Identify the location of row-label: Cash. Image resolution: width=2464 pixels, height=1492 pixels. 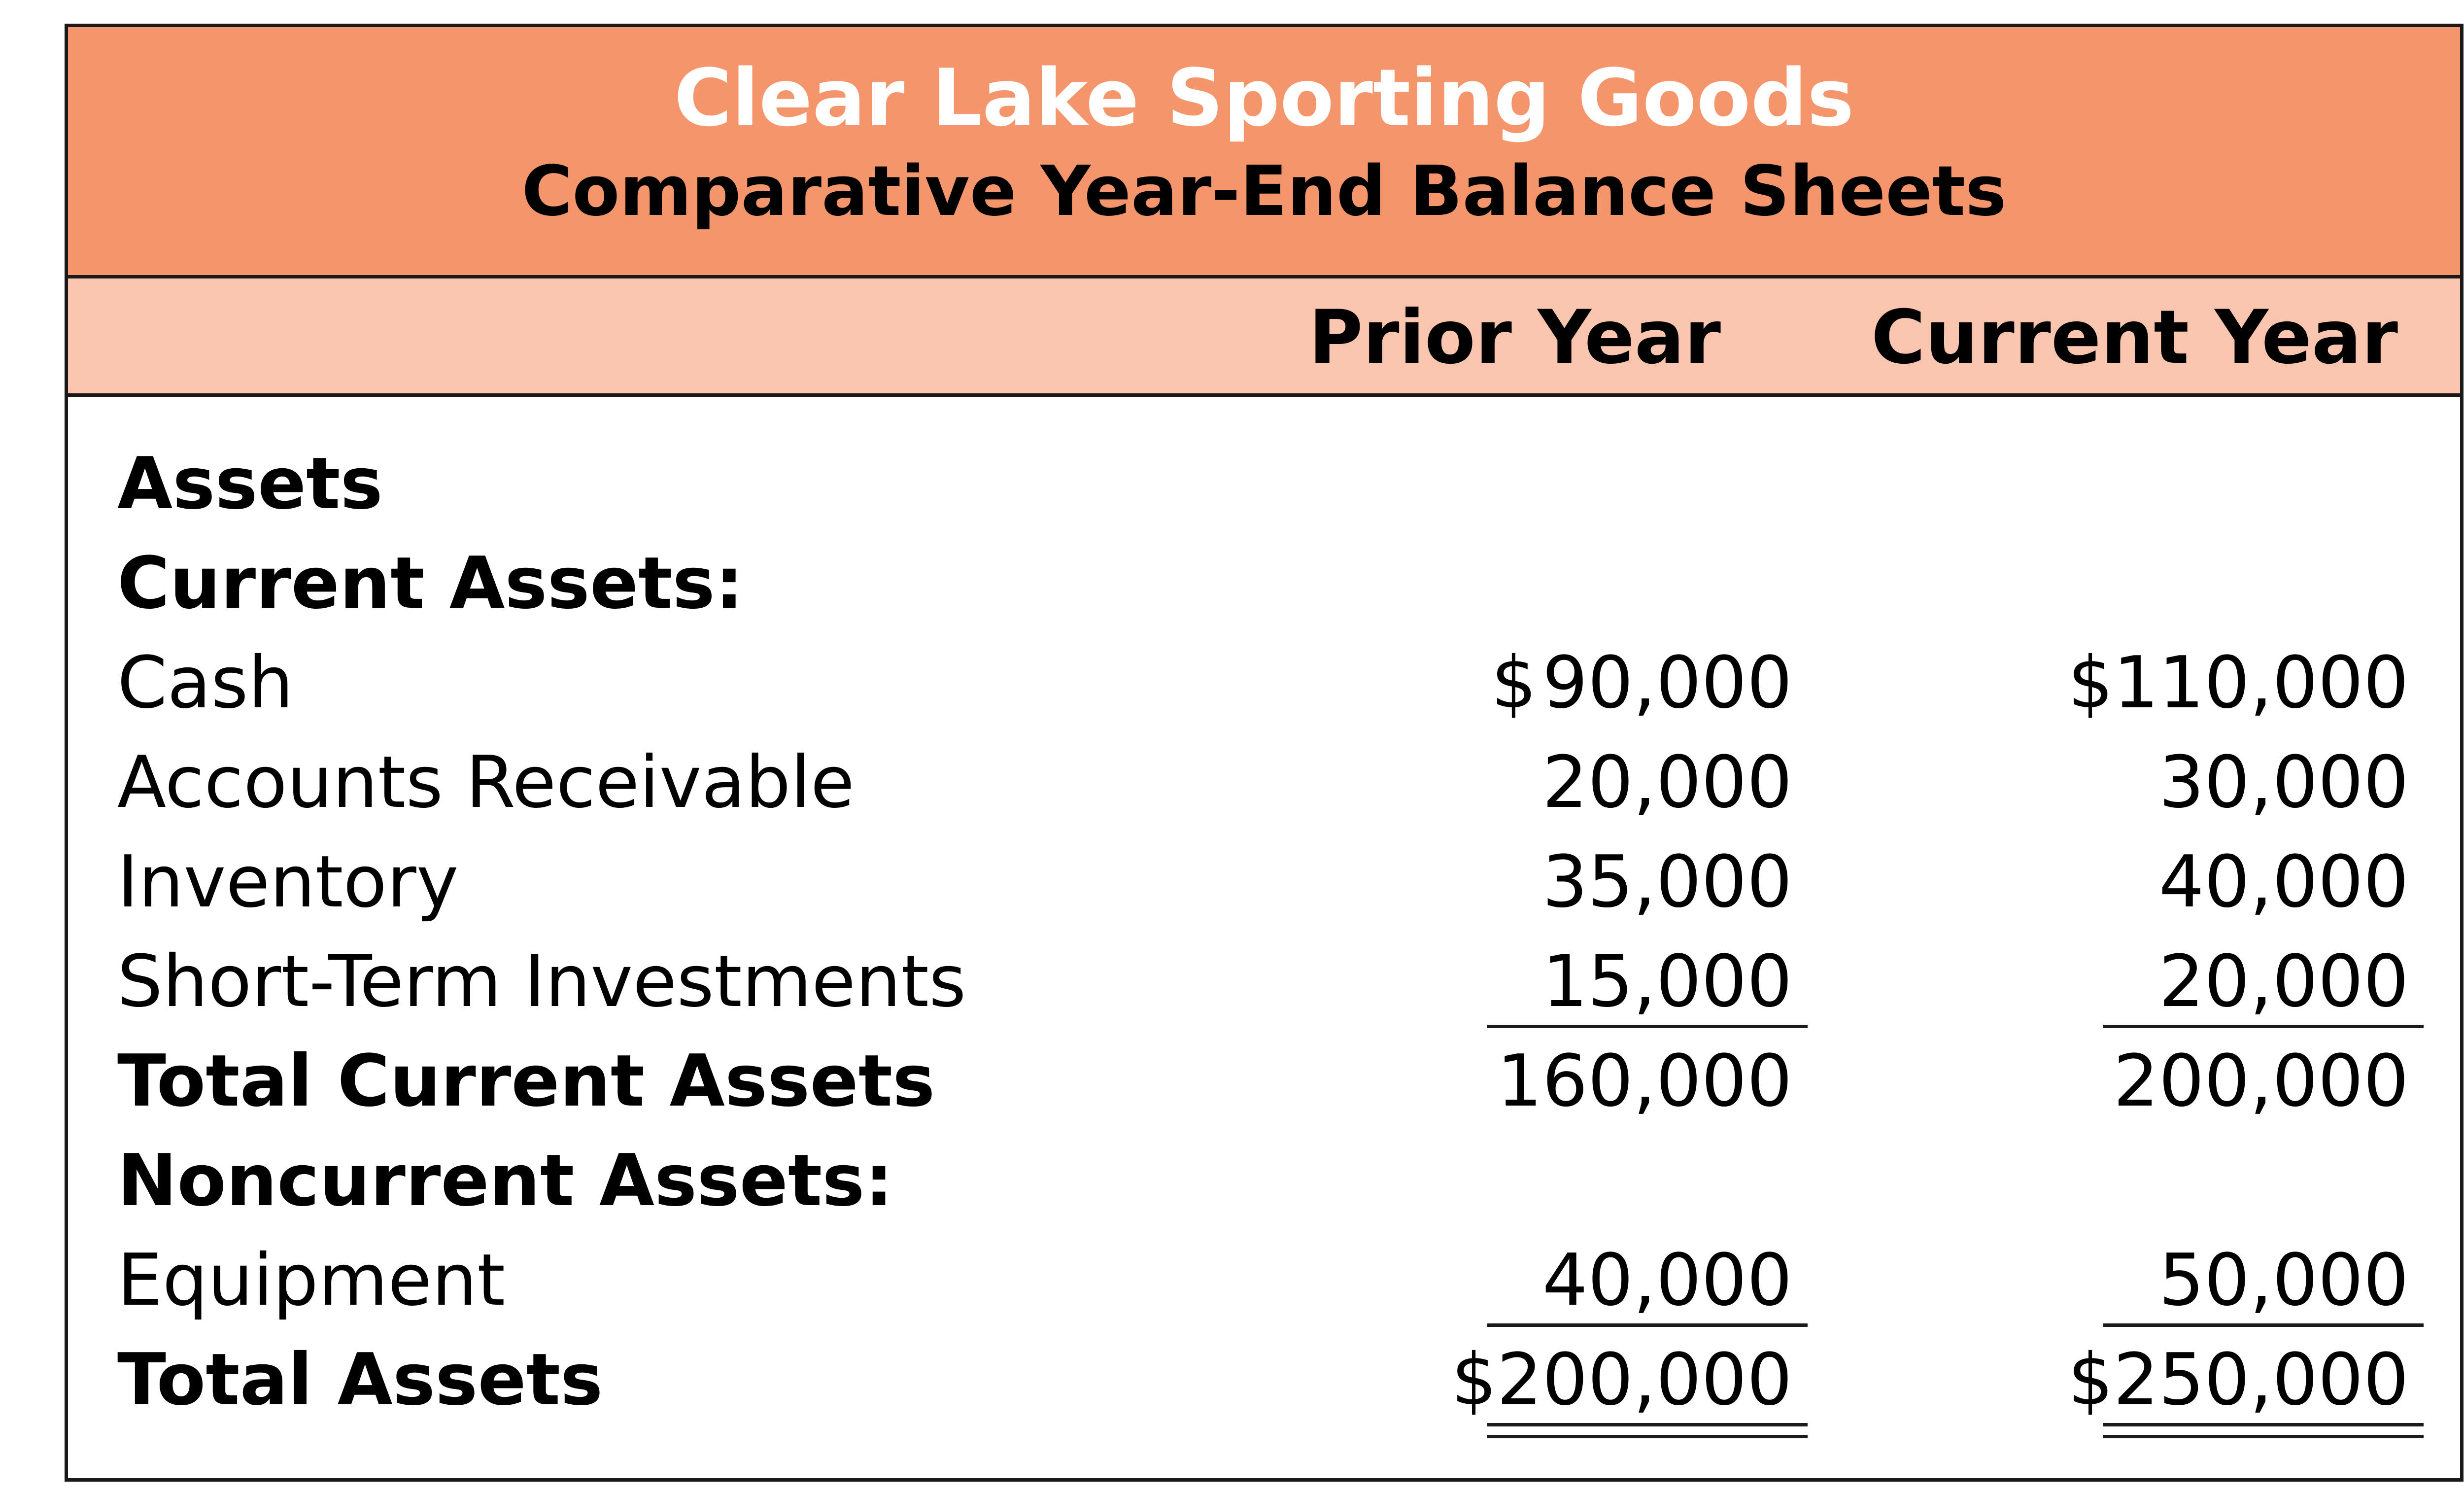
(205, 683).